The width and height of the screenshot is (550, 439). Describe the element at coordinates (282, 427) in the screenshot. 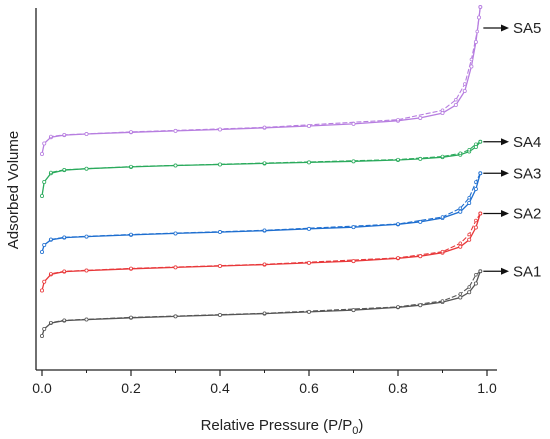

I see `x-axis-title: Relative Pressure (P/P0)` at that location.